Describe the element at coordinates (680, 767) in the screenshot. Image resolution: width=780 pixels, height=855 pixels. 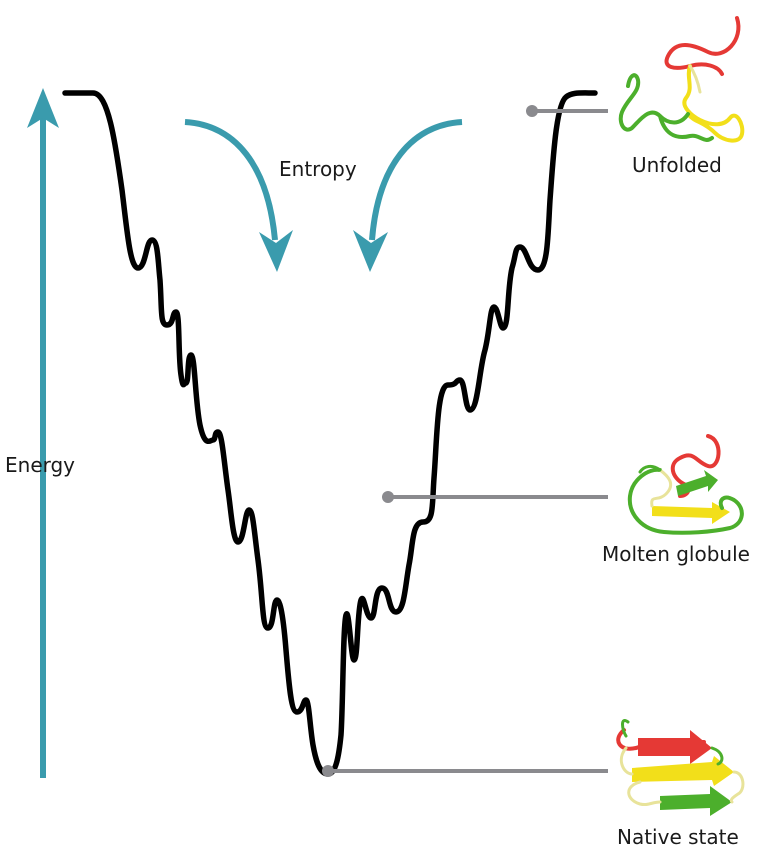
I see `native-state-protein-icon` at that location.